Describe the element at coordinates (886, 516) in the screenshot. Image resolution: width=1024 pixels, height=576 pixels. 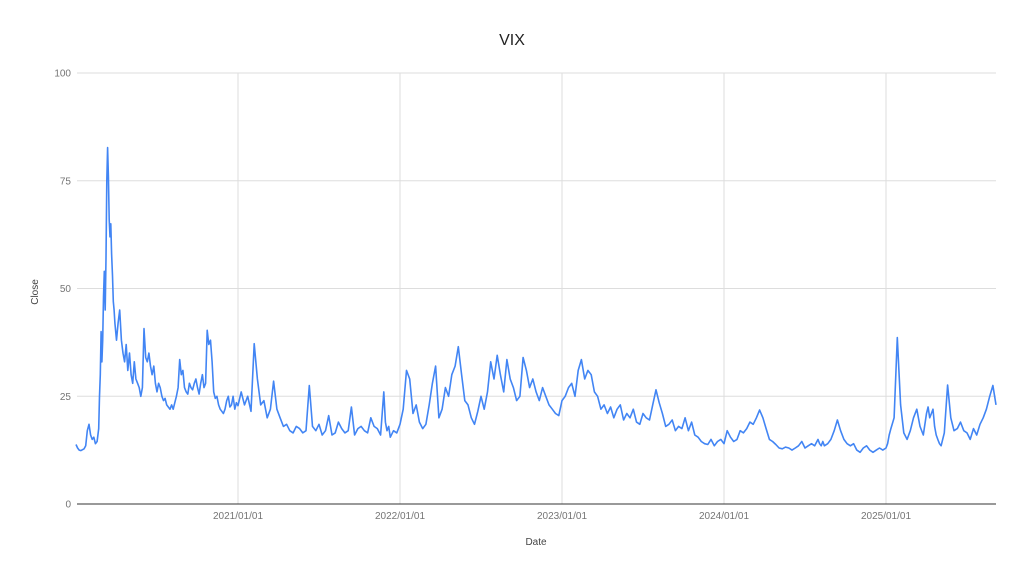
I see `x-tick-label: 2025/01/01` at that location.